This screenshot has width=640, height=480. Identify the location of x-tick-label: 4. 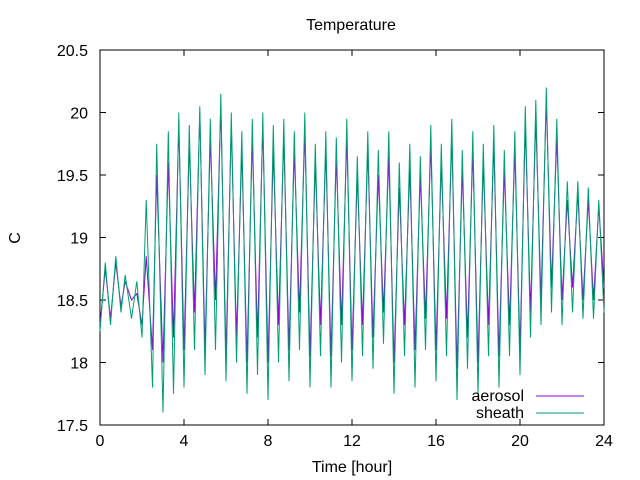
(184, 441).